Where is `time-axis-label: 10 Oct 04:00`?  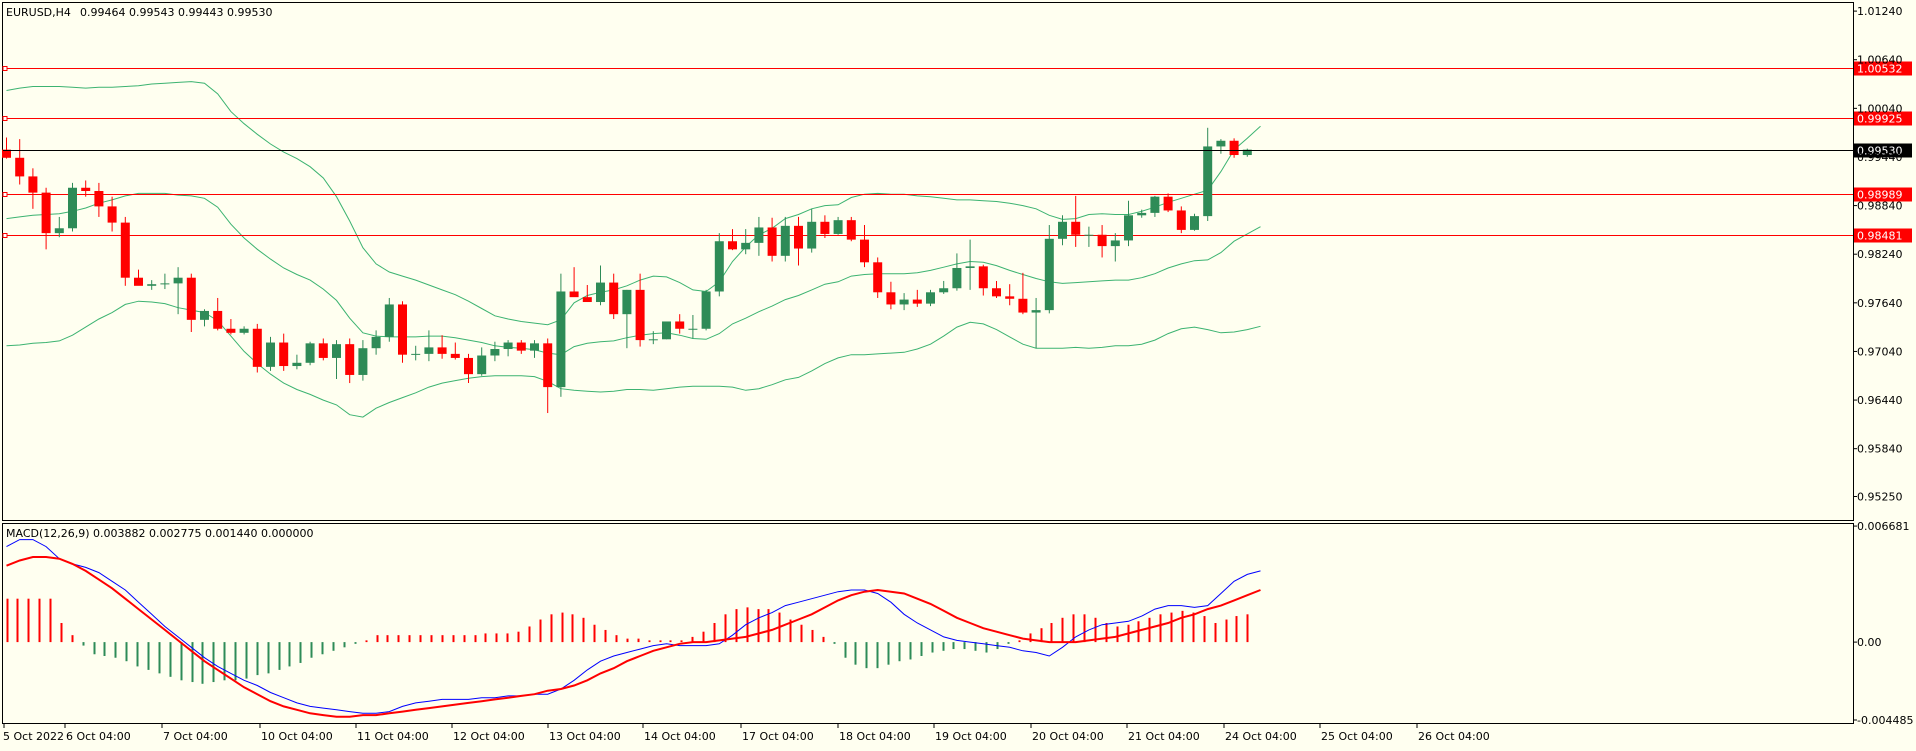 time-axis-label: 10 Oct 04:00 is located at coordinates (297, 736).